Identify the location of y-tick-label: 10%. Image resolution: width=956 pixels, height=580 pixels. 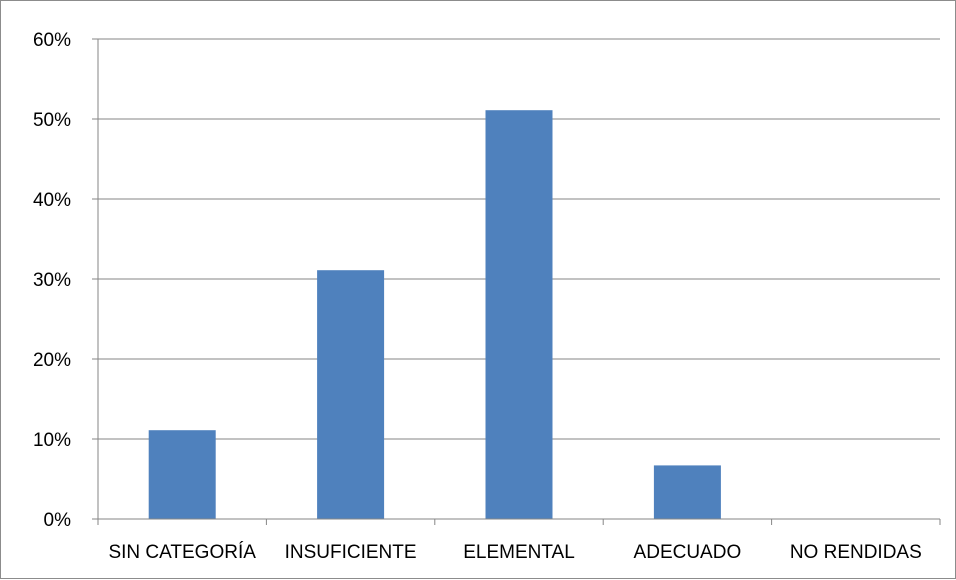
(52, 440).